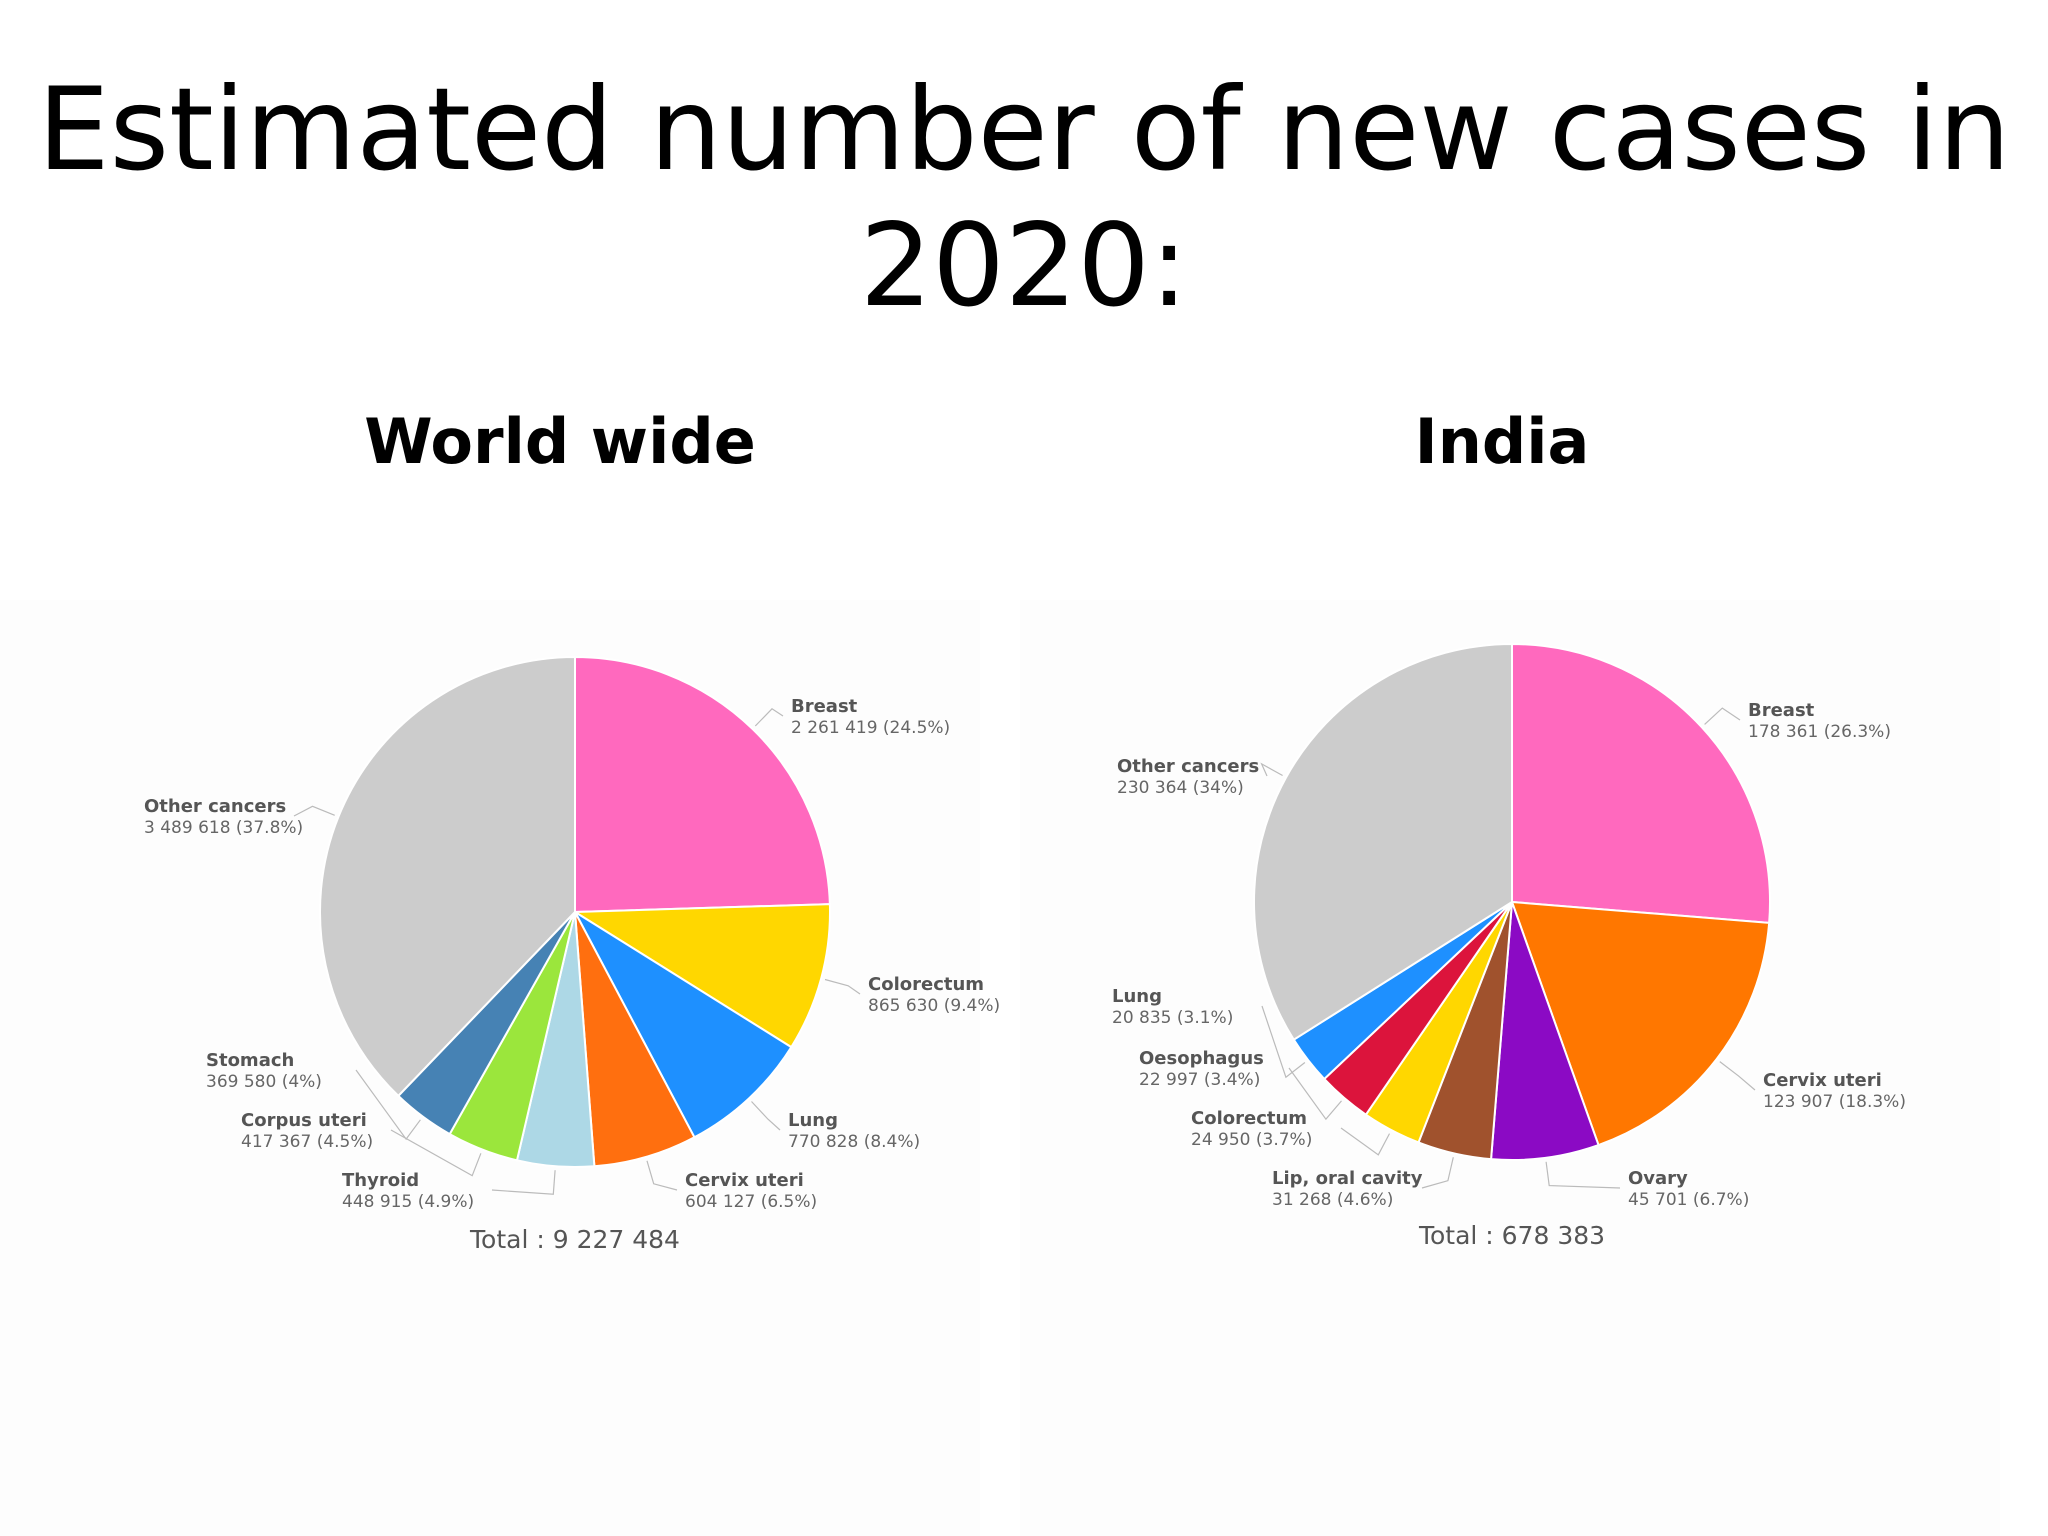 Image resolution: width=2048 pixels, height=1536 pixels. What do you see at coordinates (560, 441) in the screenshot?
I see `world-chart-heading: World wide` at bounding box center [560, 441].